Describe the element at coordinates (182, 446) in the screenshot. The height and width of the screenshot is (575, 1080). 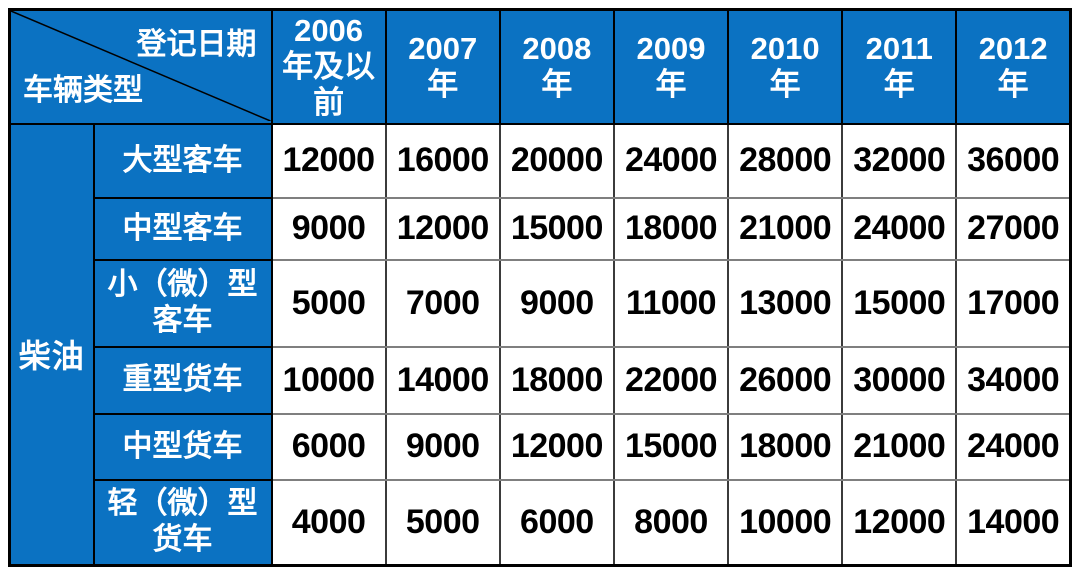
I see `vehicle-type-cell: 中型货车` at that location.